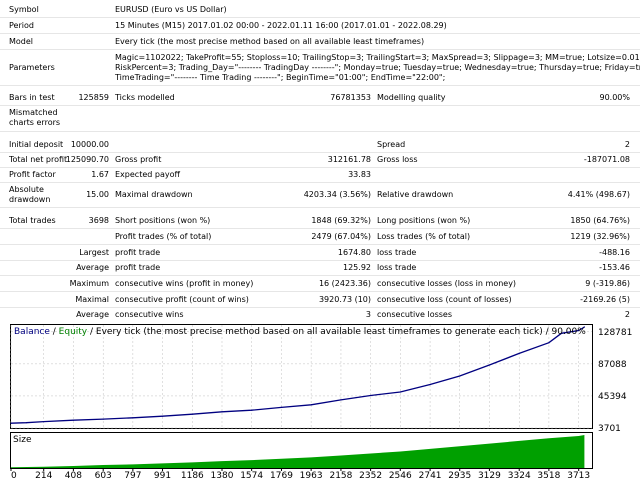 Image resolution: width=640 pixels, height=482 pixels. I want to click on y-tick-label: 3701, so click(609, 429).